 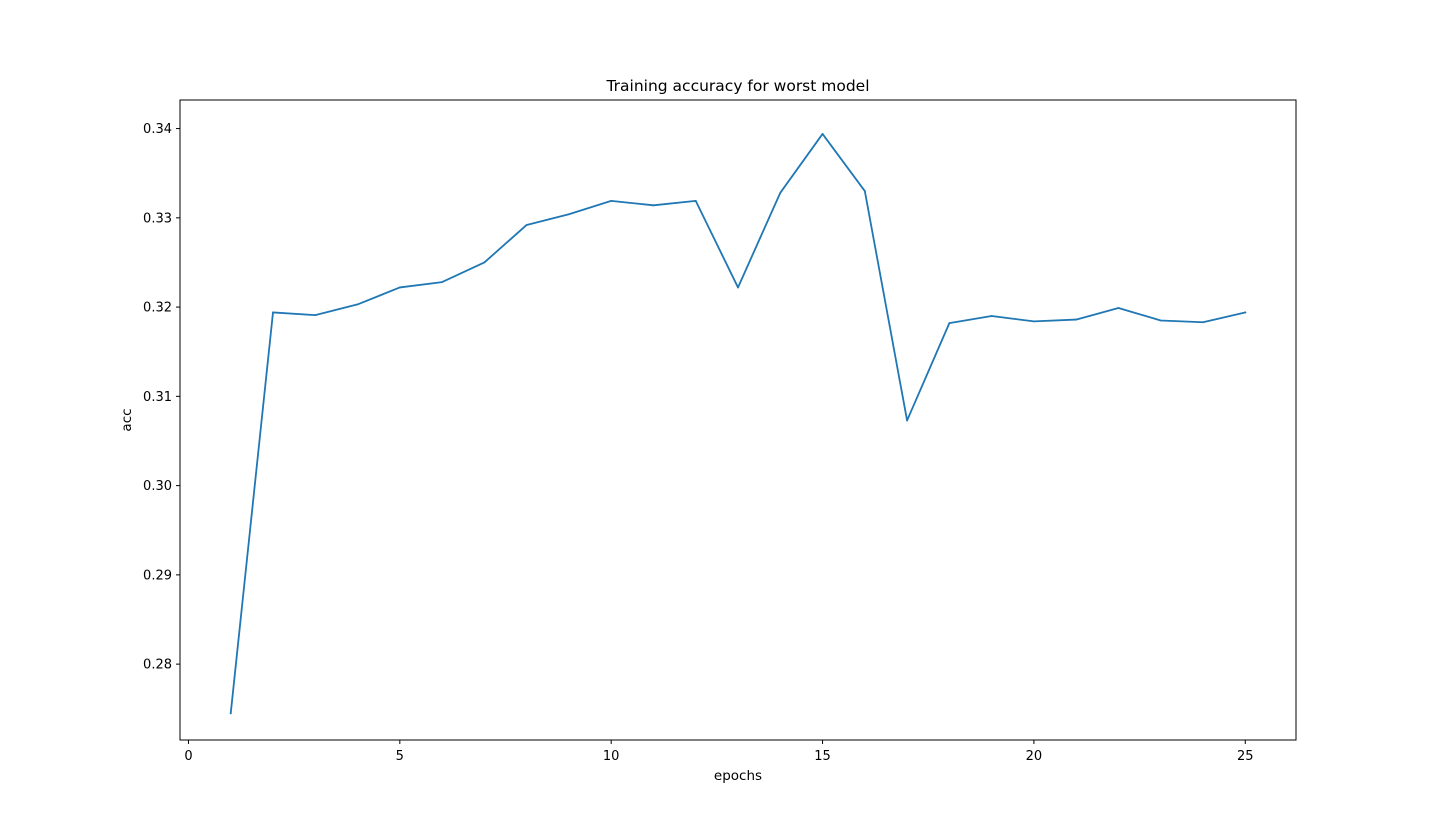 What do you see at coordinates (157, 129) in the screenshot?
I see `y-tick-label: 0.34` at bounding box center [157, 129].